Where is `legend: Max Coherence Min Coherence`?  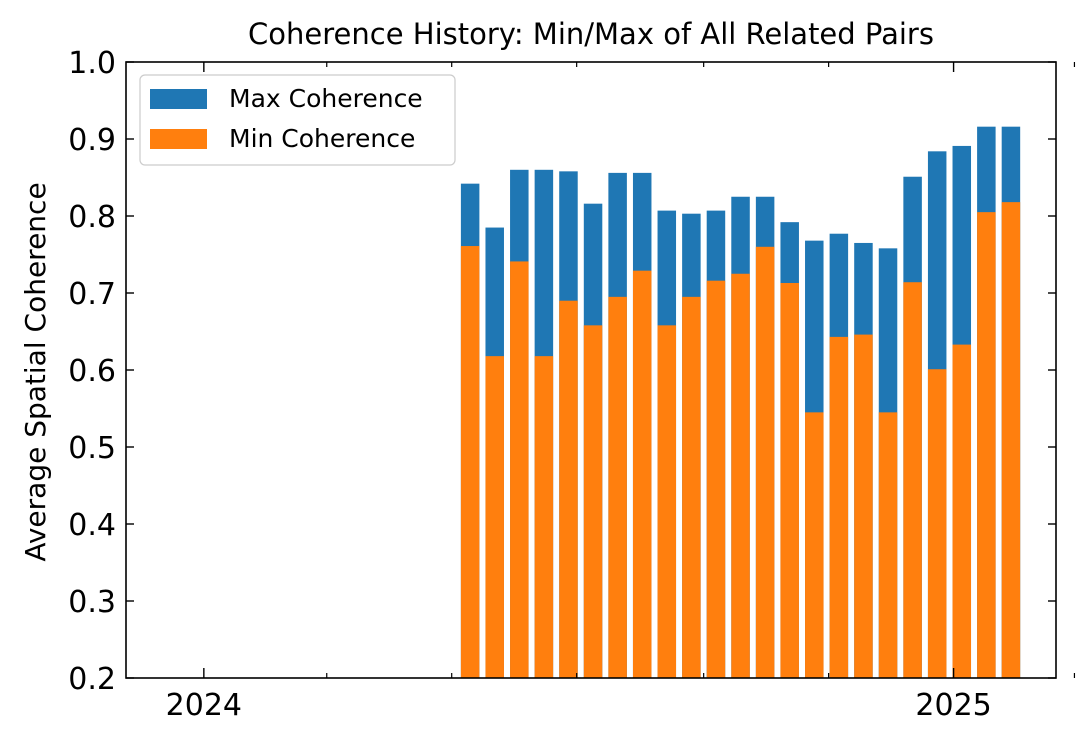 legend: Max Coherence Min Coherence is located at coordinates (297, 120).